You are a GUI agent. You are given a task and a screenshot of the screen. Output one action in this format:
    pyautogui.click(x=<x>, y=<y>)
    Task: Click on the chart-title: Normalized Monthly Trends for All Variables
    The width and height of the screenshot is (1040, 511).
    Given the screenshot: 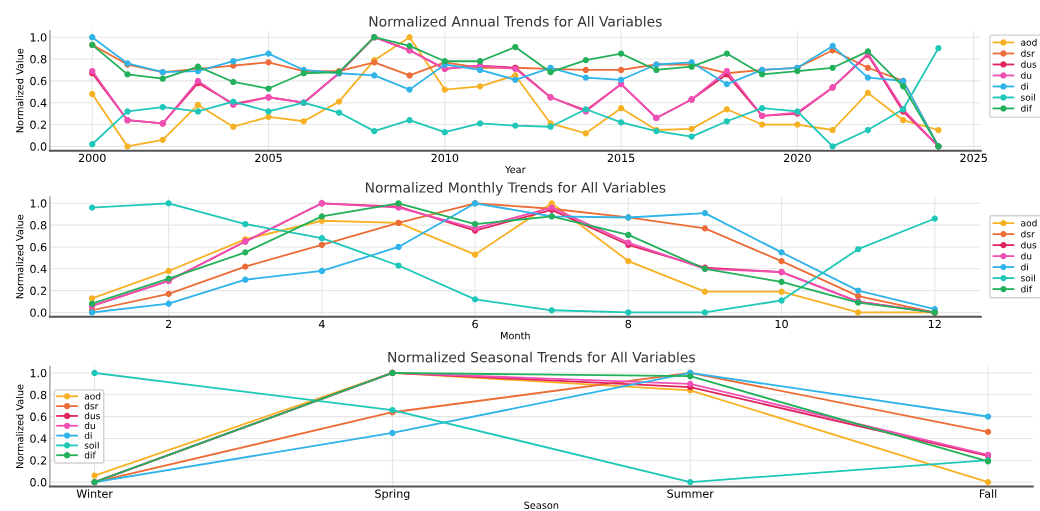 What is the action you would take?
    pyautogui.click(x=515, y=189)
    